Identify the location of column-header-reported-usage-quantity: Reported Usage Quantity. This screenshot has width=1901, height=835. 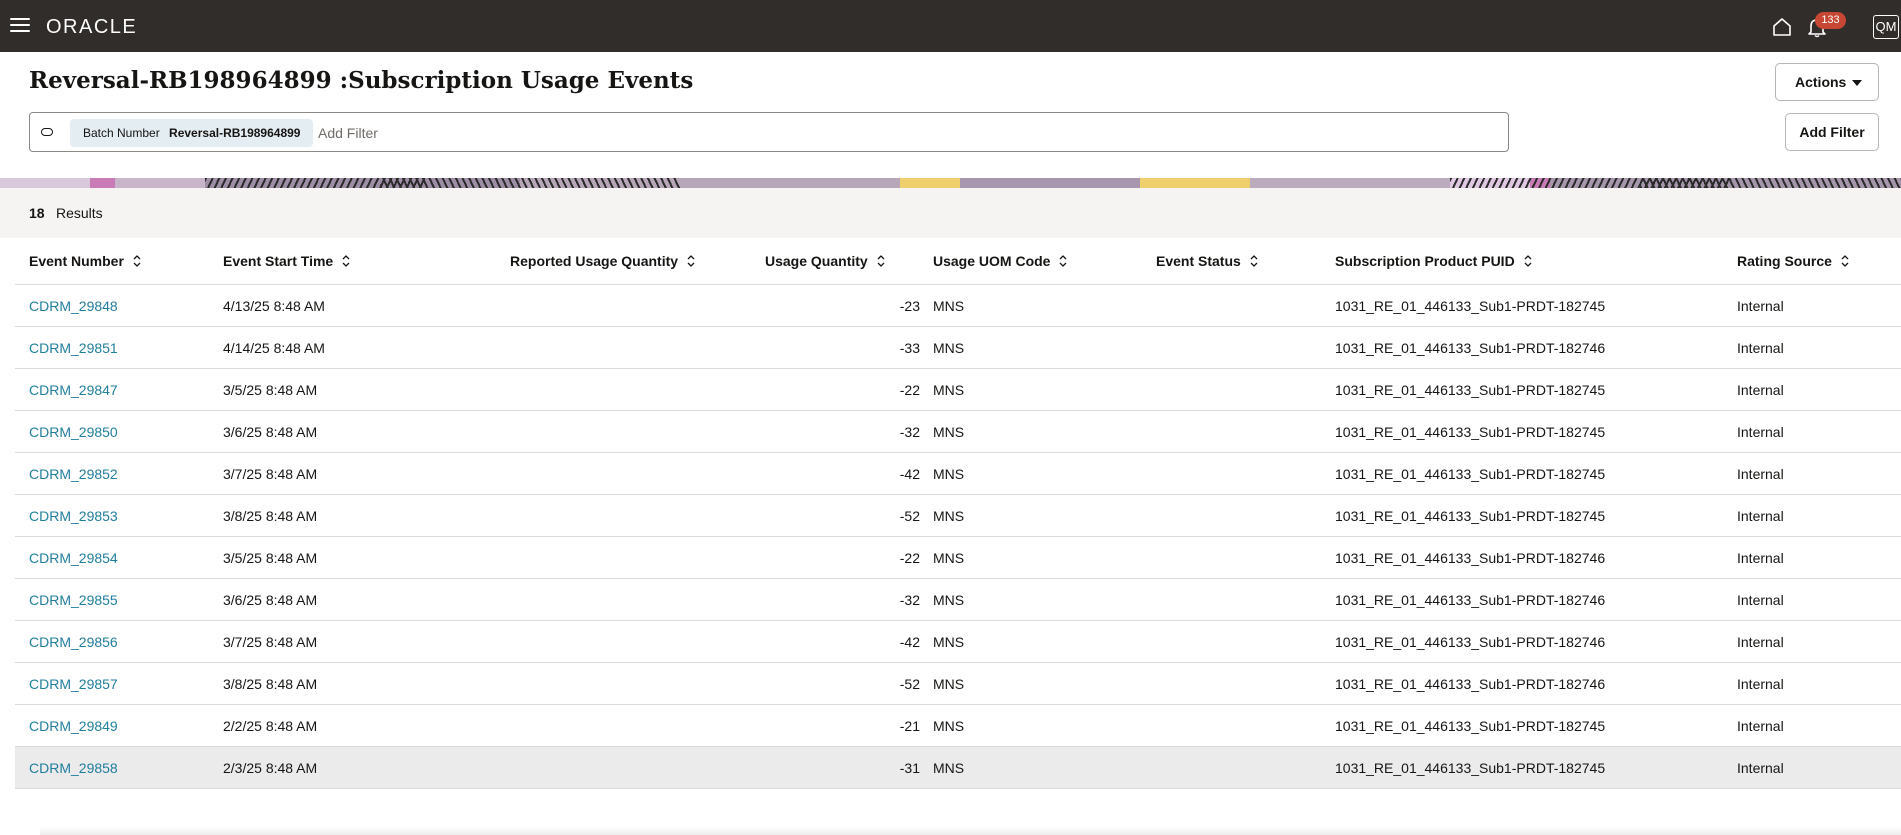
(603, 261).